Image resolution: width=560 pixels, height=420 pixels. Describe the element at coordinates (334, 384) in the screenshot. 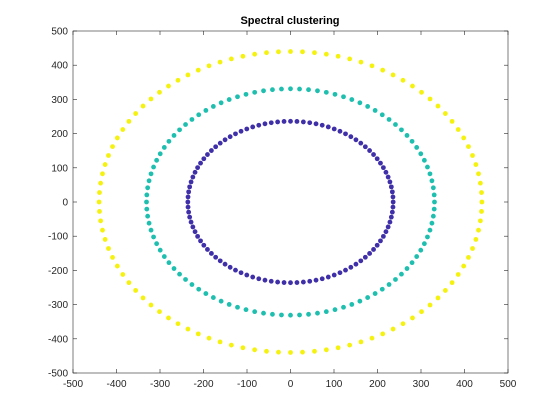

I see `x-tick-label: 100` at that location.